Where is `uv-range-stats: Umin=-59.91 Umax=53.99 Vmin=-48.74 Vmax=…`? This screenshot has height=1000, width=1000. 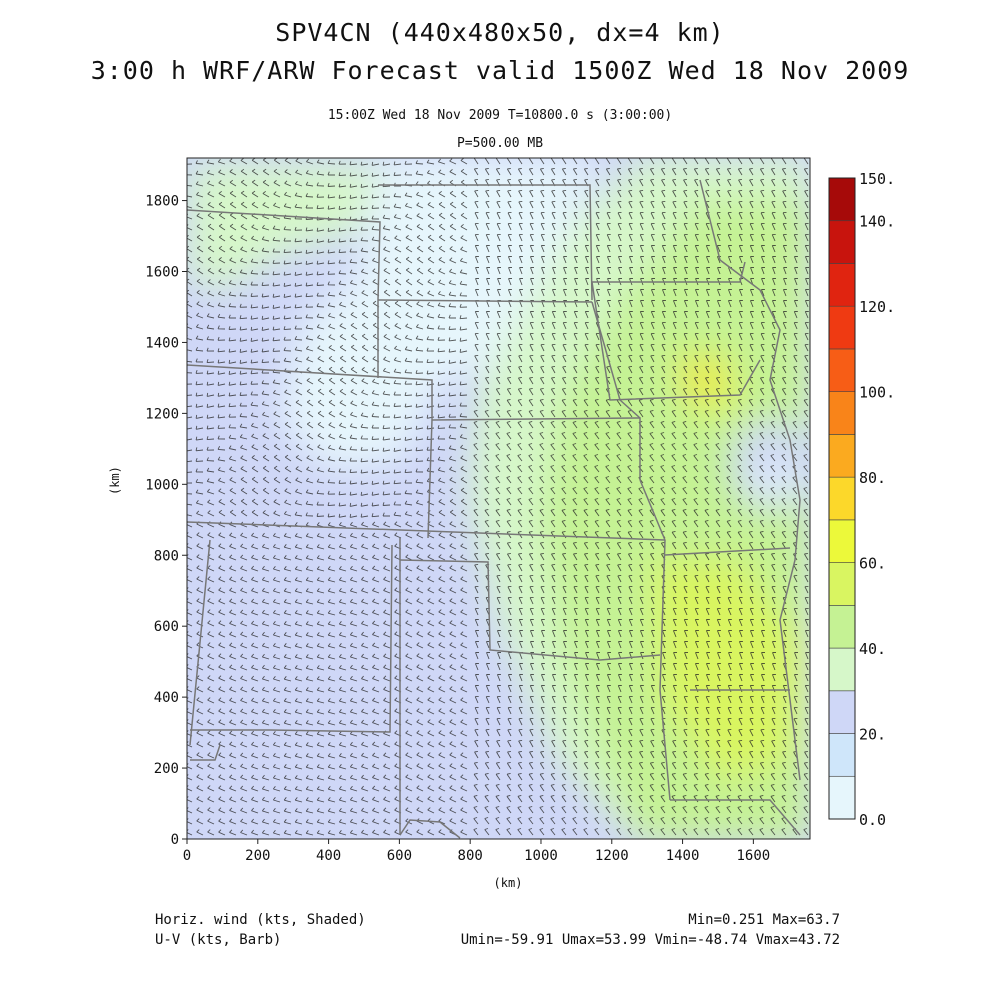
uv-range-stats: Umin=-59.91 Umax=53.99 Vmin=-48.74 Vmax=… is located at coordinates (650, 940).